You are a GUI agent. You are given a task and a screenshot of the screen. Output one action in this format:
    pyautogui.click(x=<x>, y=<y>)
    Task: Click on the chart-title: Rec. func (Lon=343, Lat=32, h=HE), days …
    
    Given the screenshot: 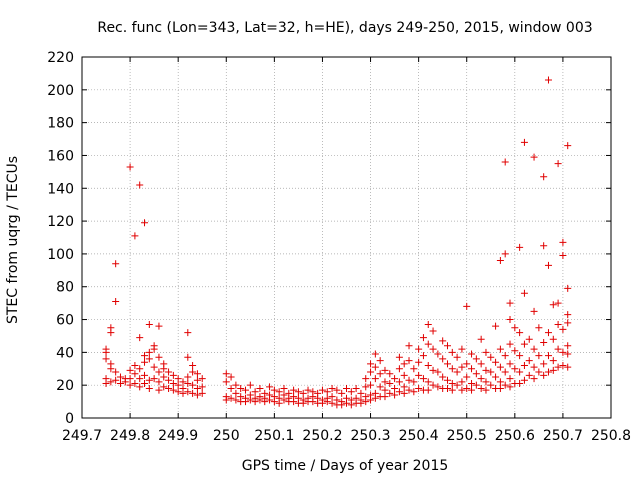 What is the action you would take?
    pyautogui.click(x=344, y=28)
    